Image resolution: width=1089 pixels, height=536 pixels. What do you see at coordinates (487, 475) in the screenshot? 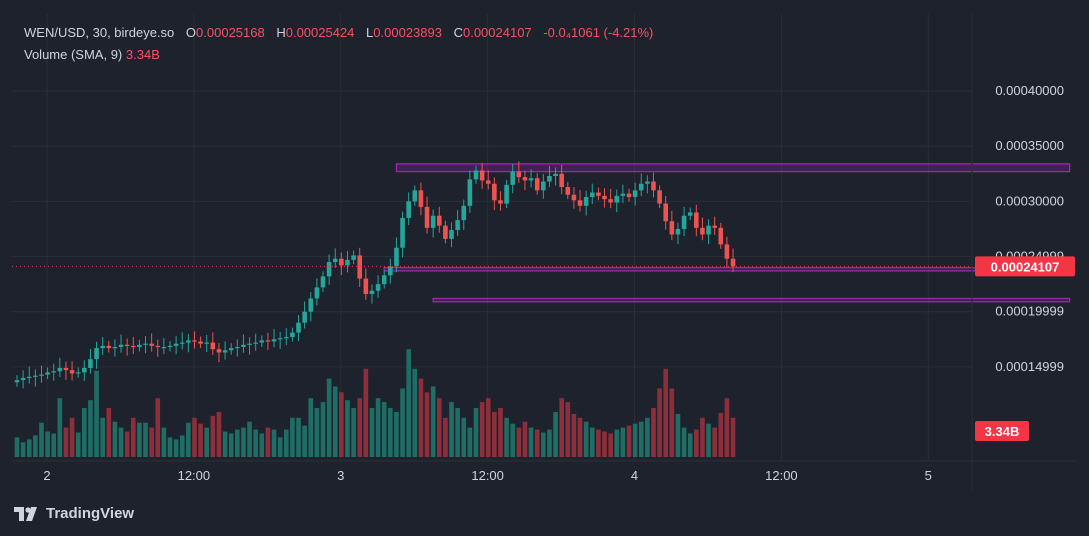
I see `x-axis-tick-label: 12:00` at bounding box center [487, 475].